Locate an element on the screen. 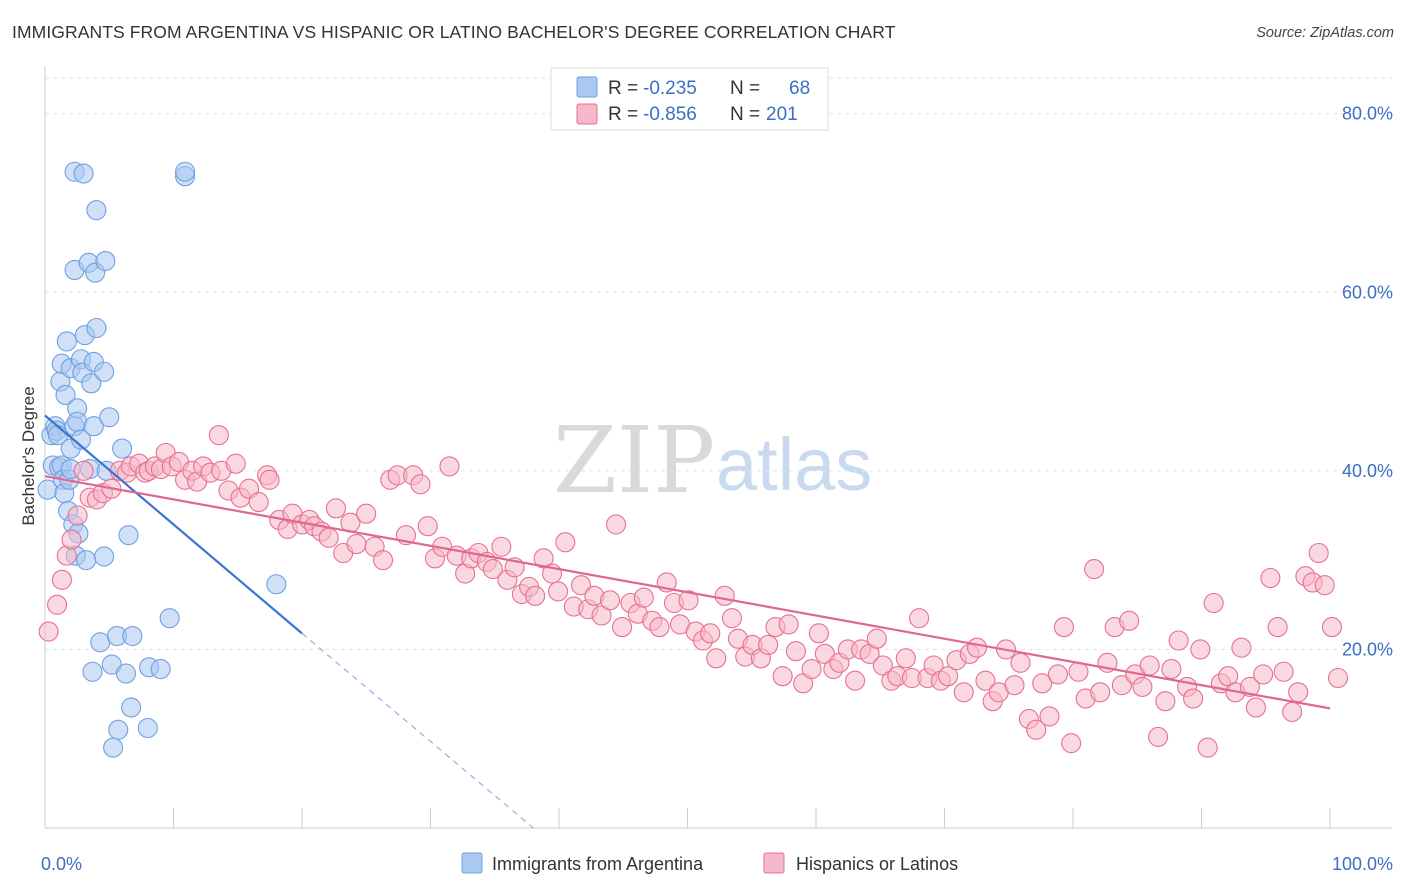 The height and width of the screenshot is (892, 1406). y-tick-label: 60.0% is located at coordinates (1367, 292).